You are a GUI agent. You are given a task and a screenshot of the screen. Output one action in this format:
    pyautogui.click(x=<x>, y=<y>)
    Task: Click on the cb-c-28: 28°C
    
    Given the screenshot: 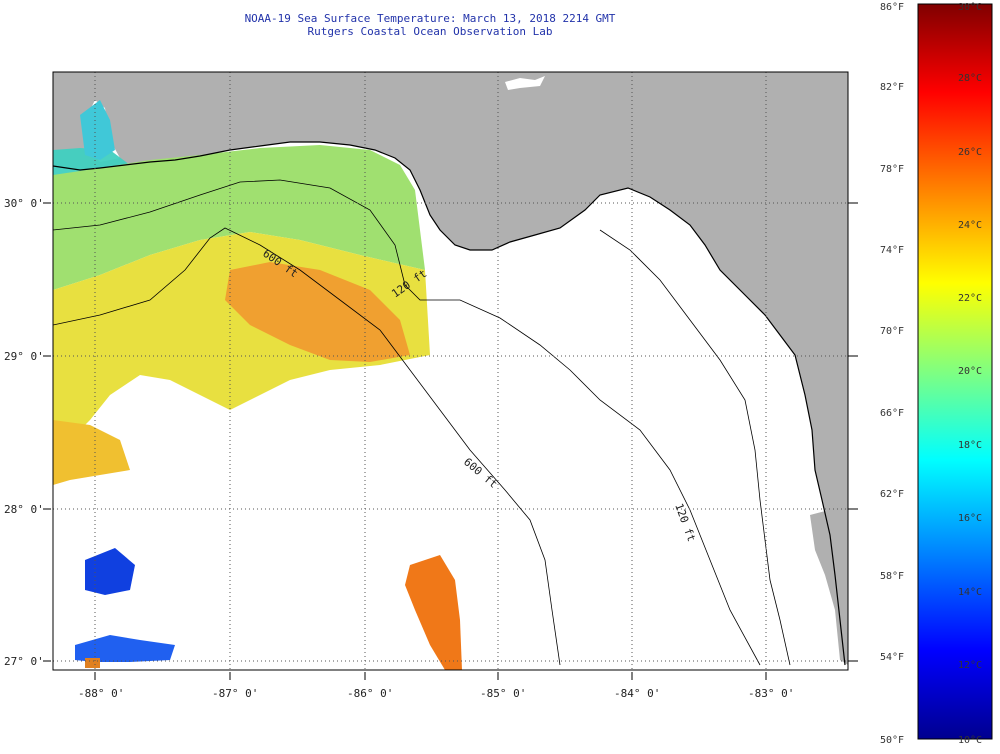 What is the action you would take?
    pyautogui.click(x=970, y=78)
    